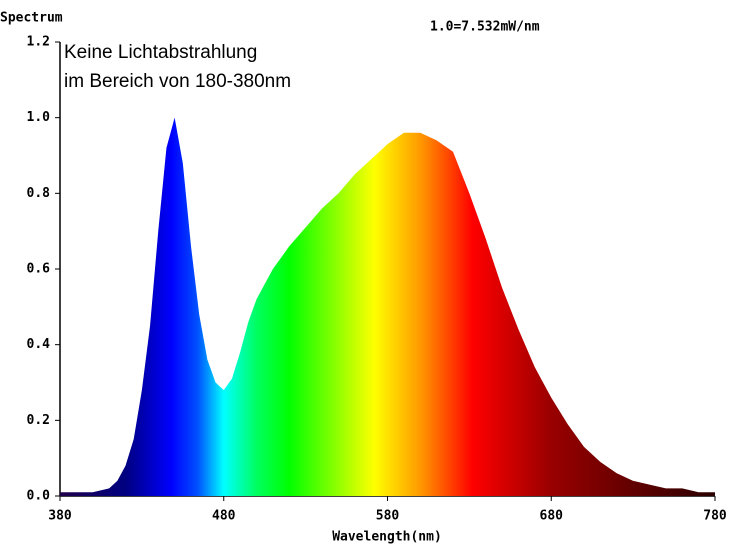 This screenshot has width=750, height=549. Describe the element at coordinates (715, 516) in the screenshot. I see `x-tick-label: 780` at that location.